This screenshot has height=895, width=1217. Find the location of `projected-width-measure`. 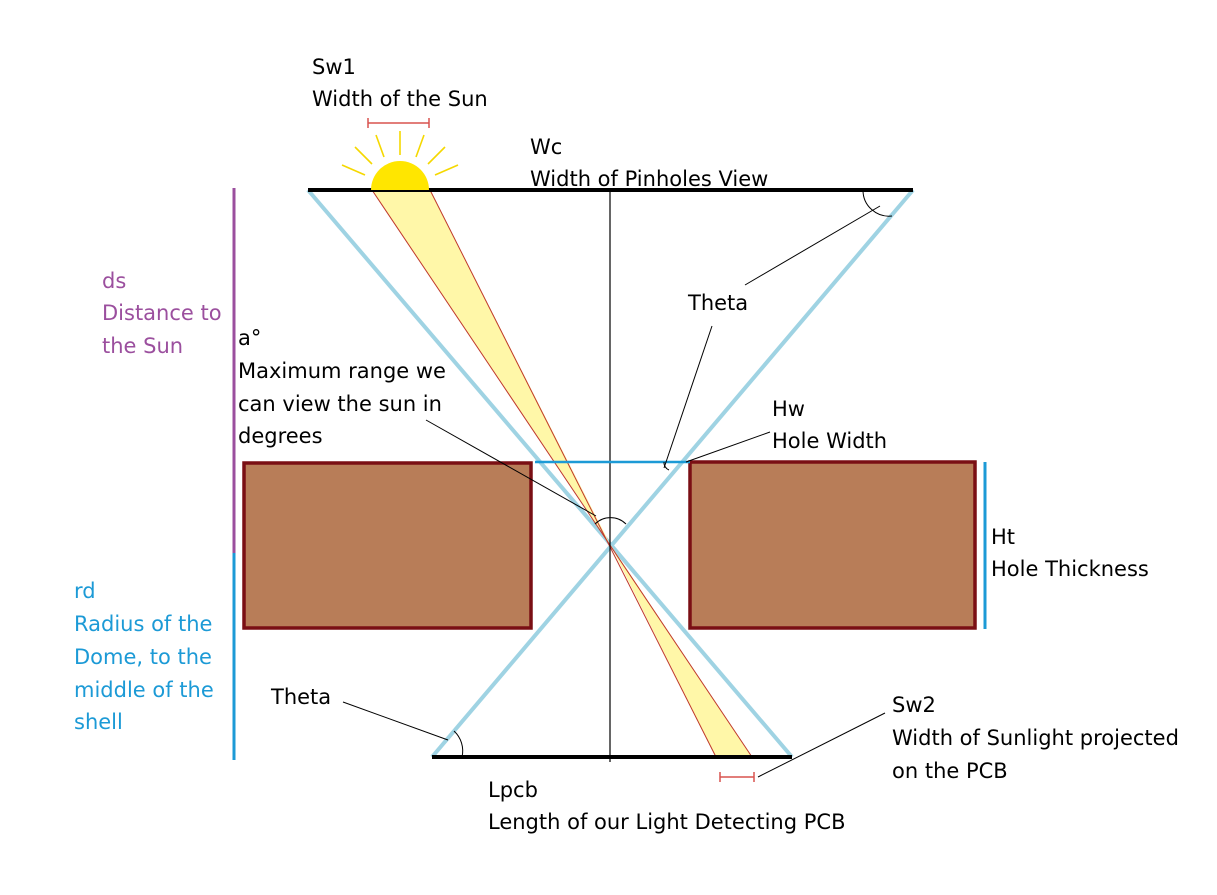

projected-width-measure is located at coordinates (737, 777).